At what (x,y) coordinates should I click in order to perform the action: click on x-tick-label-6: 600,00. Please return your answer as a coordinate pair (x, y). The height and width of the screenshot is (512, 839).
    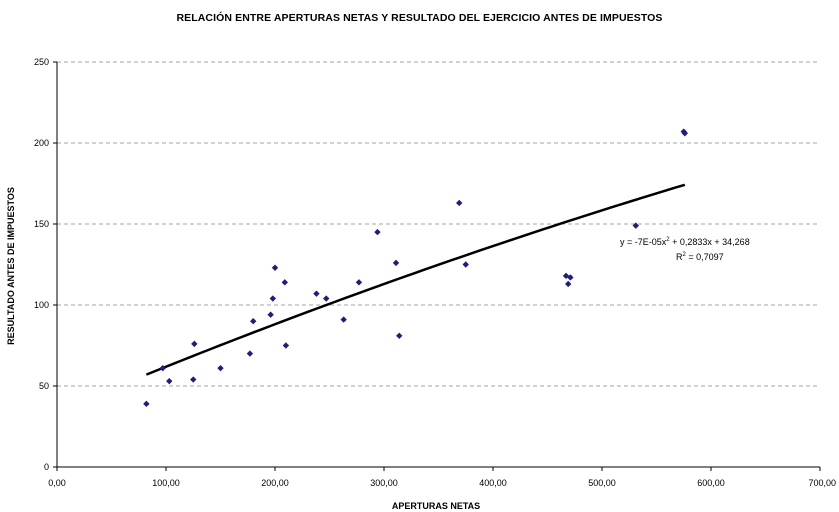
    Looking at the image, I should click on (711, 483).